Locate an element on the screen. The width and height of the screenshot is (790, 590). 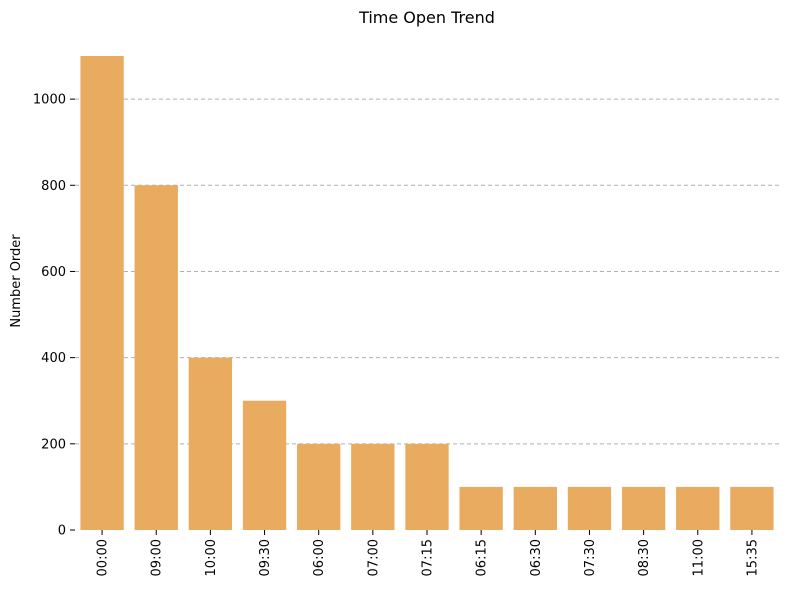
x-tick-label: 06:00 is located at coordinates (319, 557).